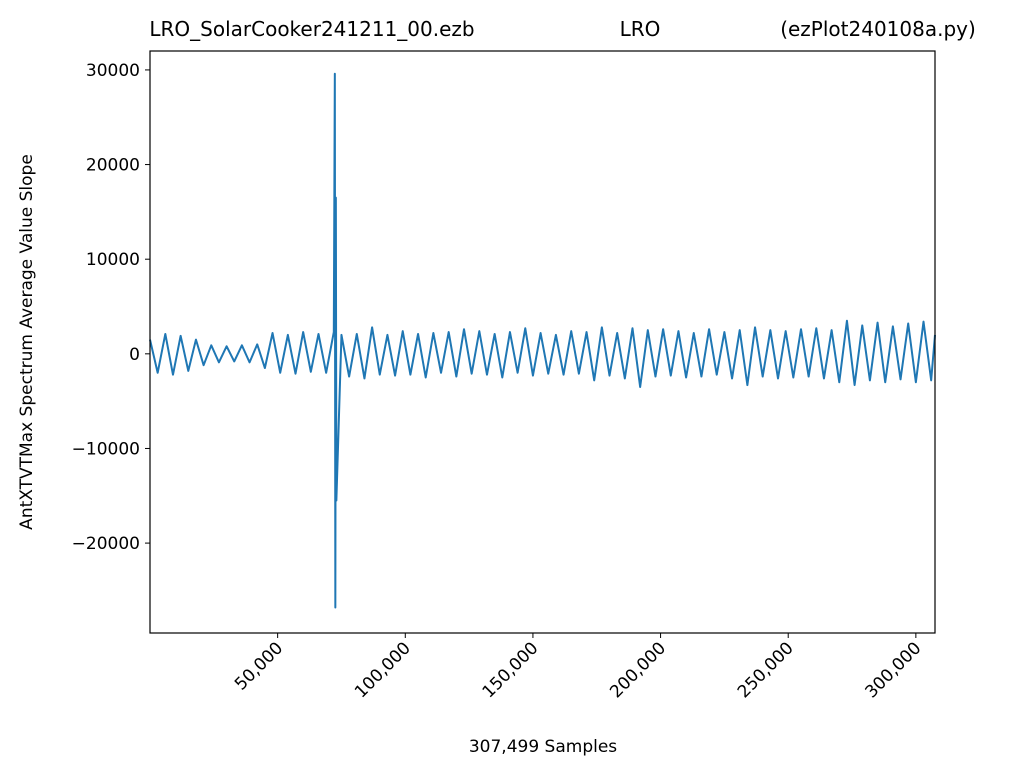 This screenshot has width=1024, height=779. Describe the element at coordinates (113, 166) in the screenshot. I see `y-tick-label: 20000` at that location.